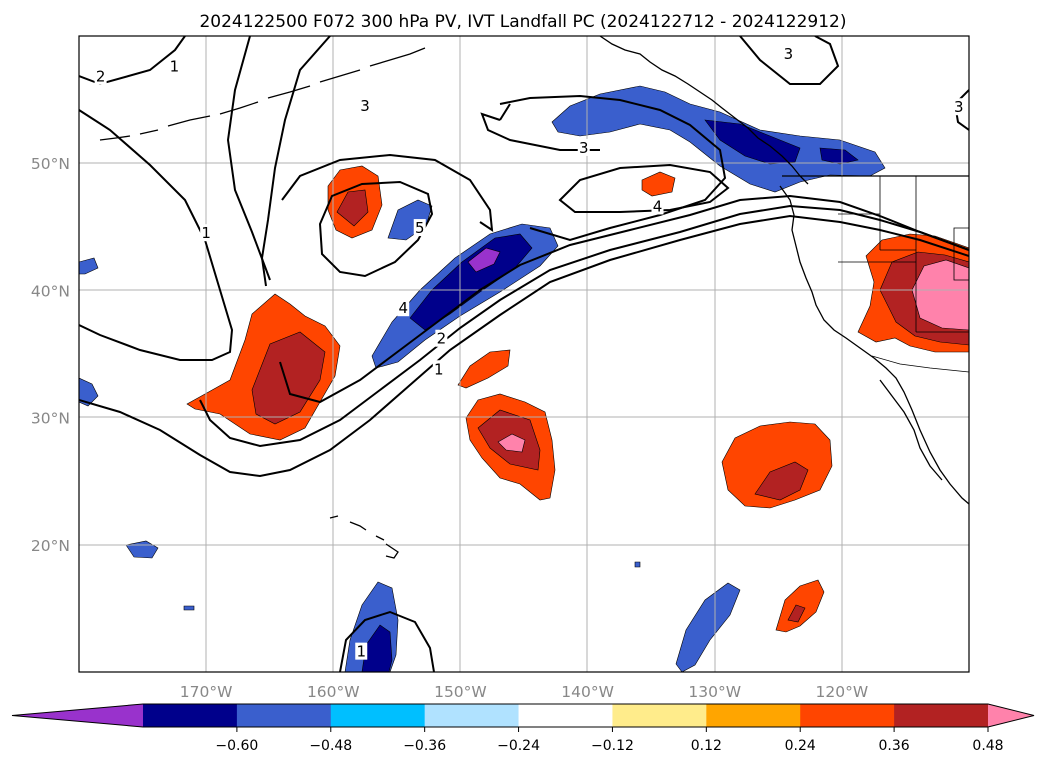 The width and height of the screenshot is (1047, 765). I want to click on negative-max-jet, so click(484, 260).